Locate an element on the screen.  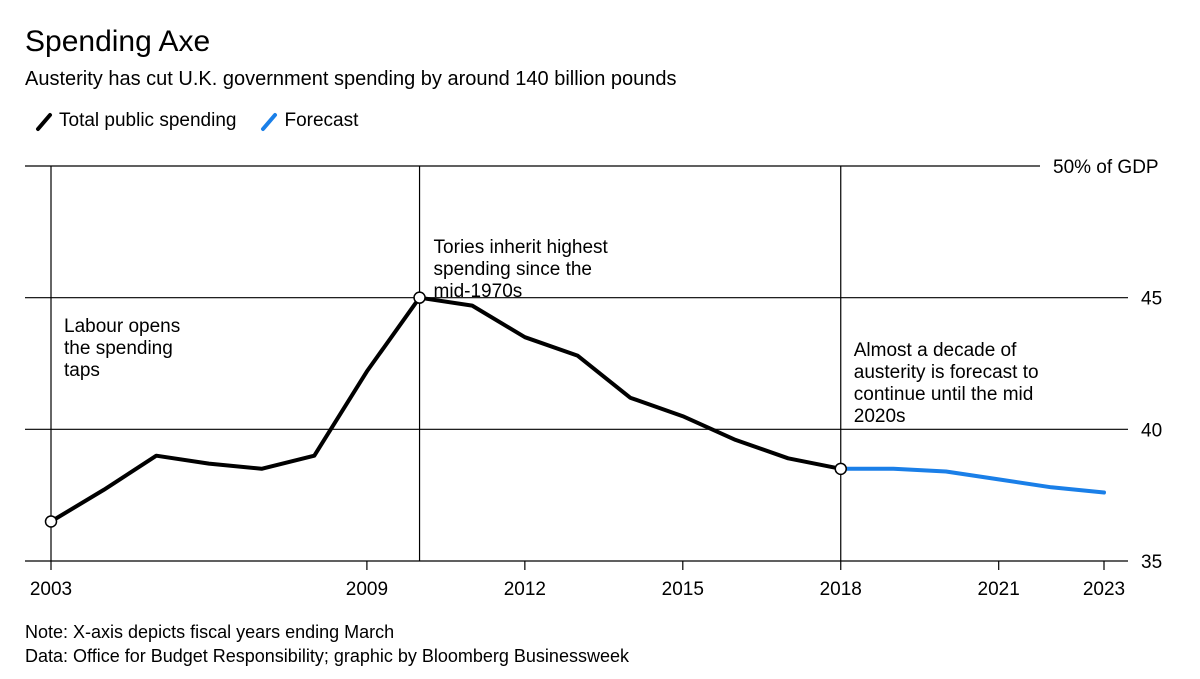
legend-label-total-spending: Total public spending is located at coordinates (148, 120).